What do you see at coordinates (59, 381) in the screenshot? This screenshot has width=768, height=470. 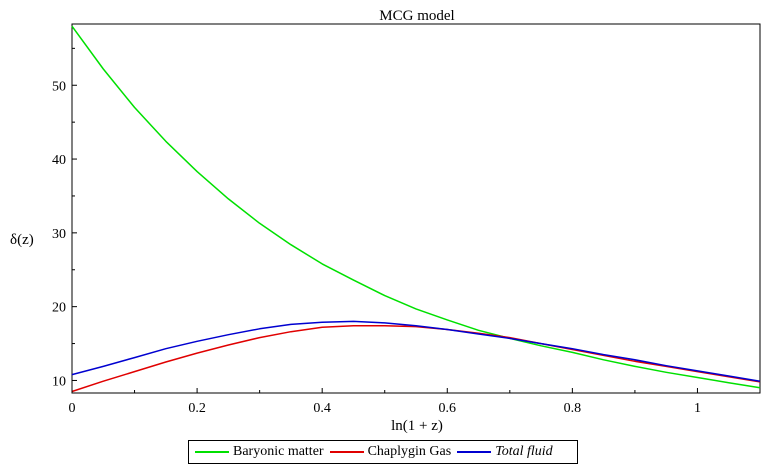 I see `y-tick-label-0: 10` at bounding box center [59, 381].